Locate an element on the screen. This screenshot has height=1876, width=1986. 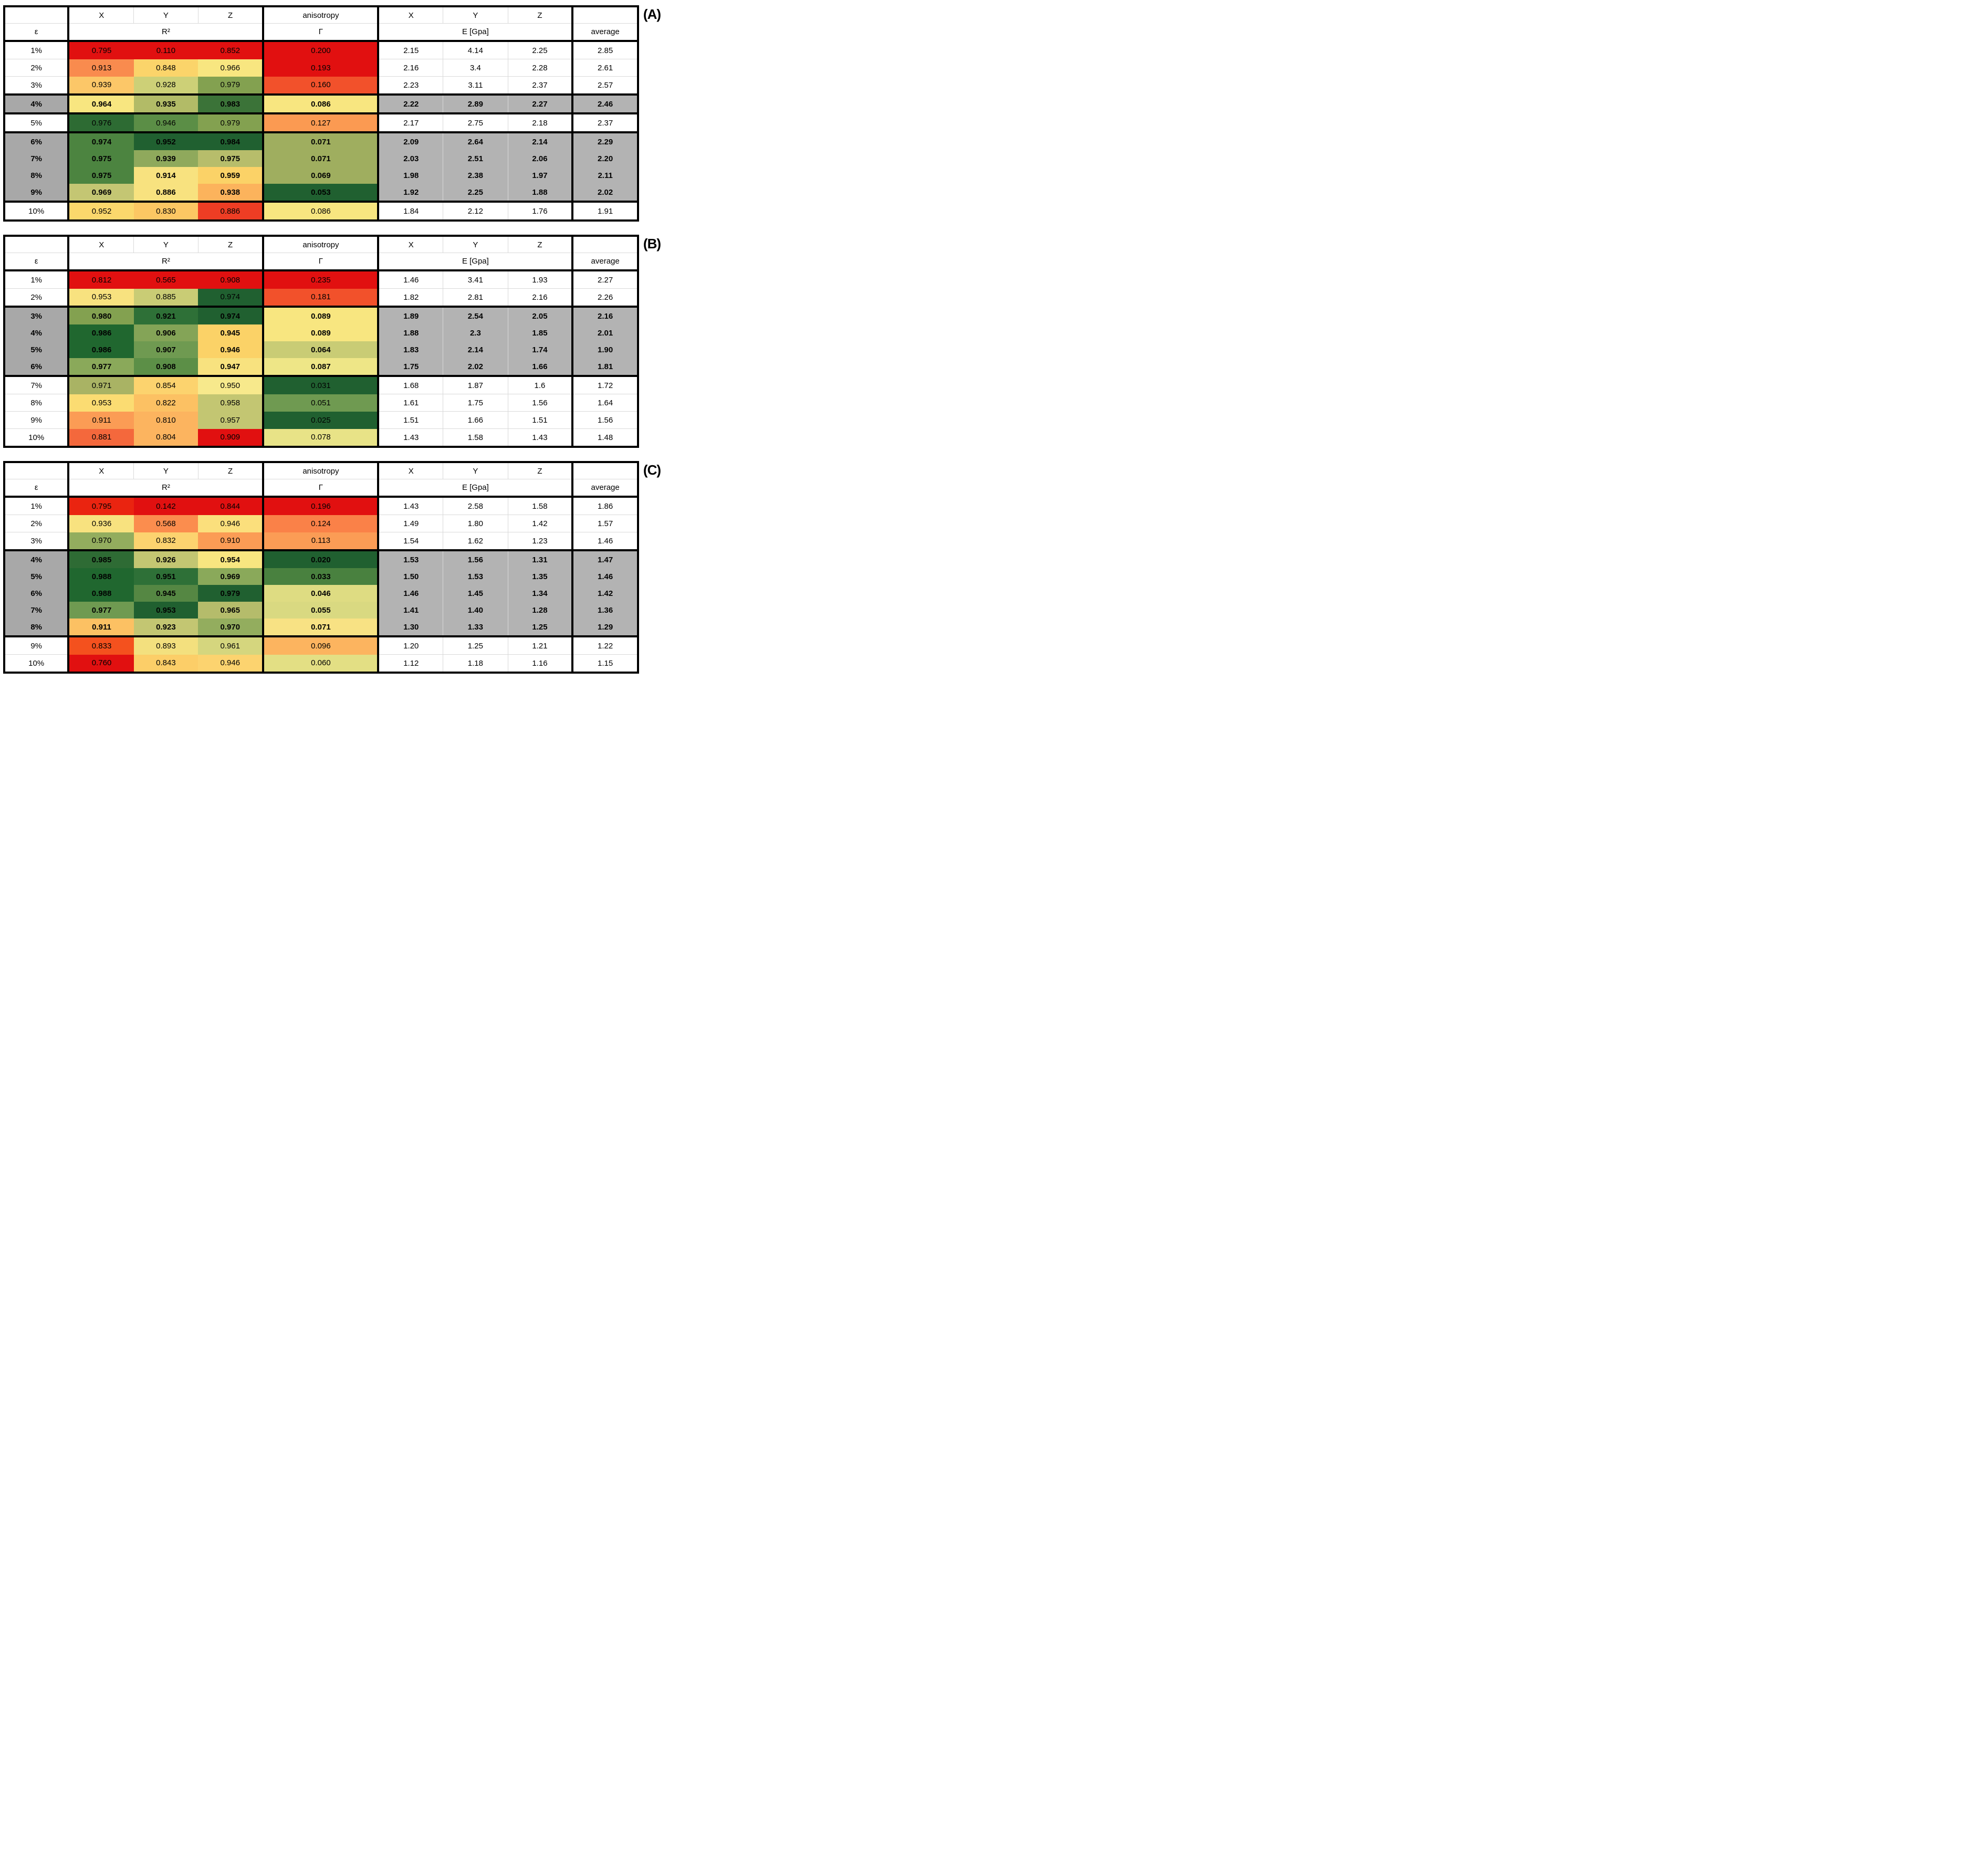
avg-cell: 1.48 is located at coordinates (605, 437).